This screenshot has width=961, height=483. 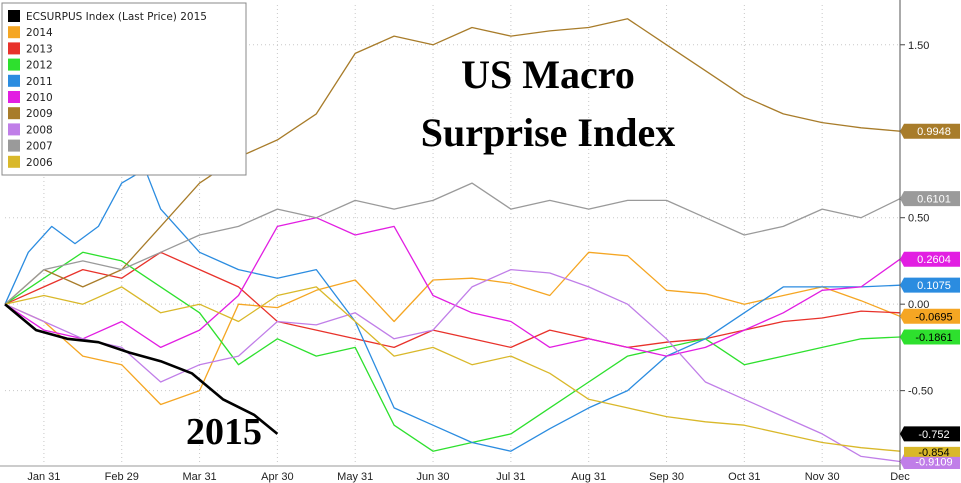 What do you see at coordinates (918, 305) in the screenshot?
I see `y-tick-label: 0.00` at bounding box center [918, 305].